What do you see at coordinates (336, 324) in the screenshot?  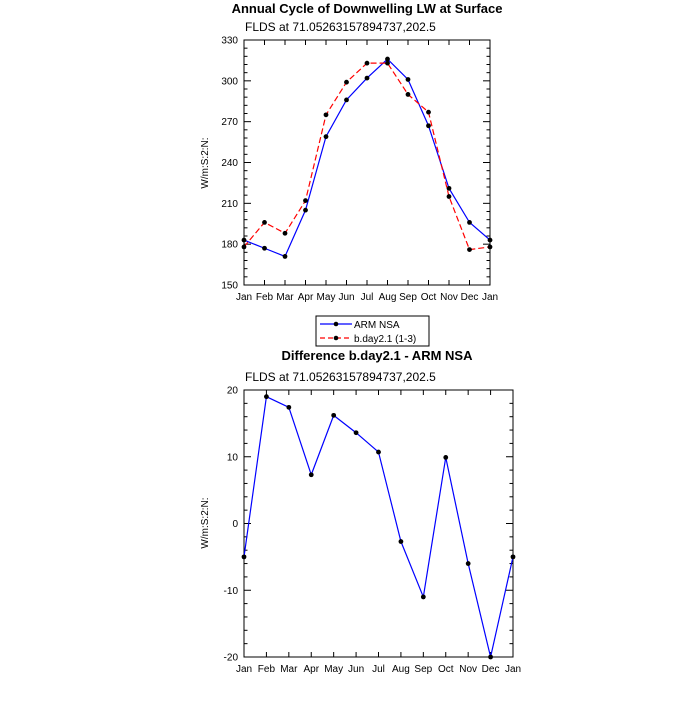 I see `legend-marker-arm` at bounding box center [336, 324].